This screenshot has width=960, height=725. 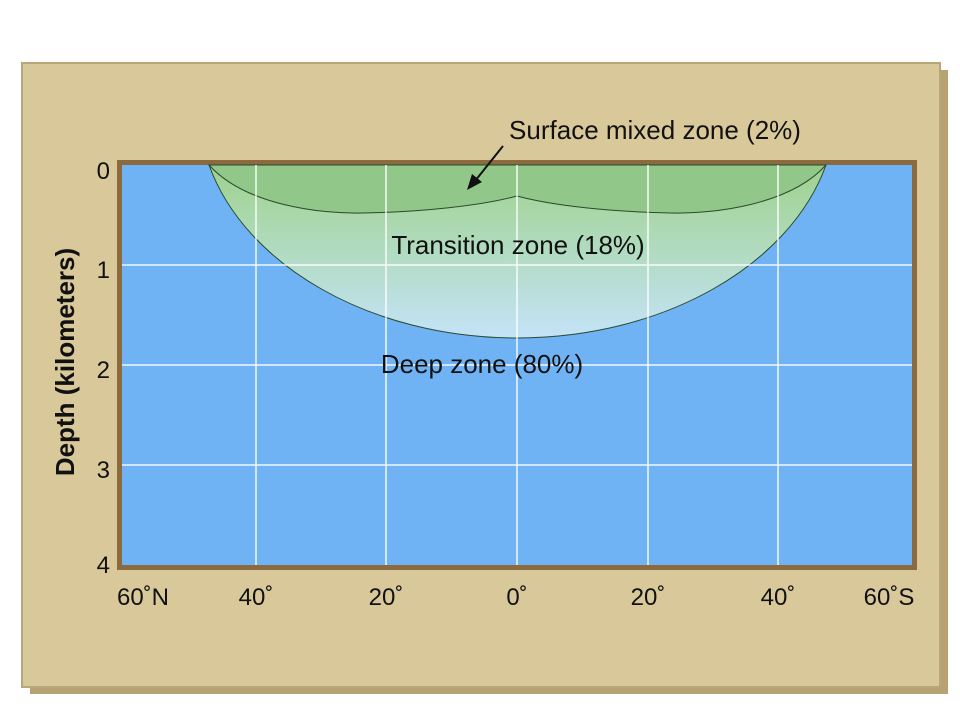 What do you see at coordinates (65, 362) in the screenshot?
I see `y-axis-label: Depth (kilometers)` at bounding box center [65, 362].